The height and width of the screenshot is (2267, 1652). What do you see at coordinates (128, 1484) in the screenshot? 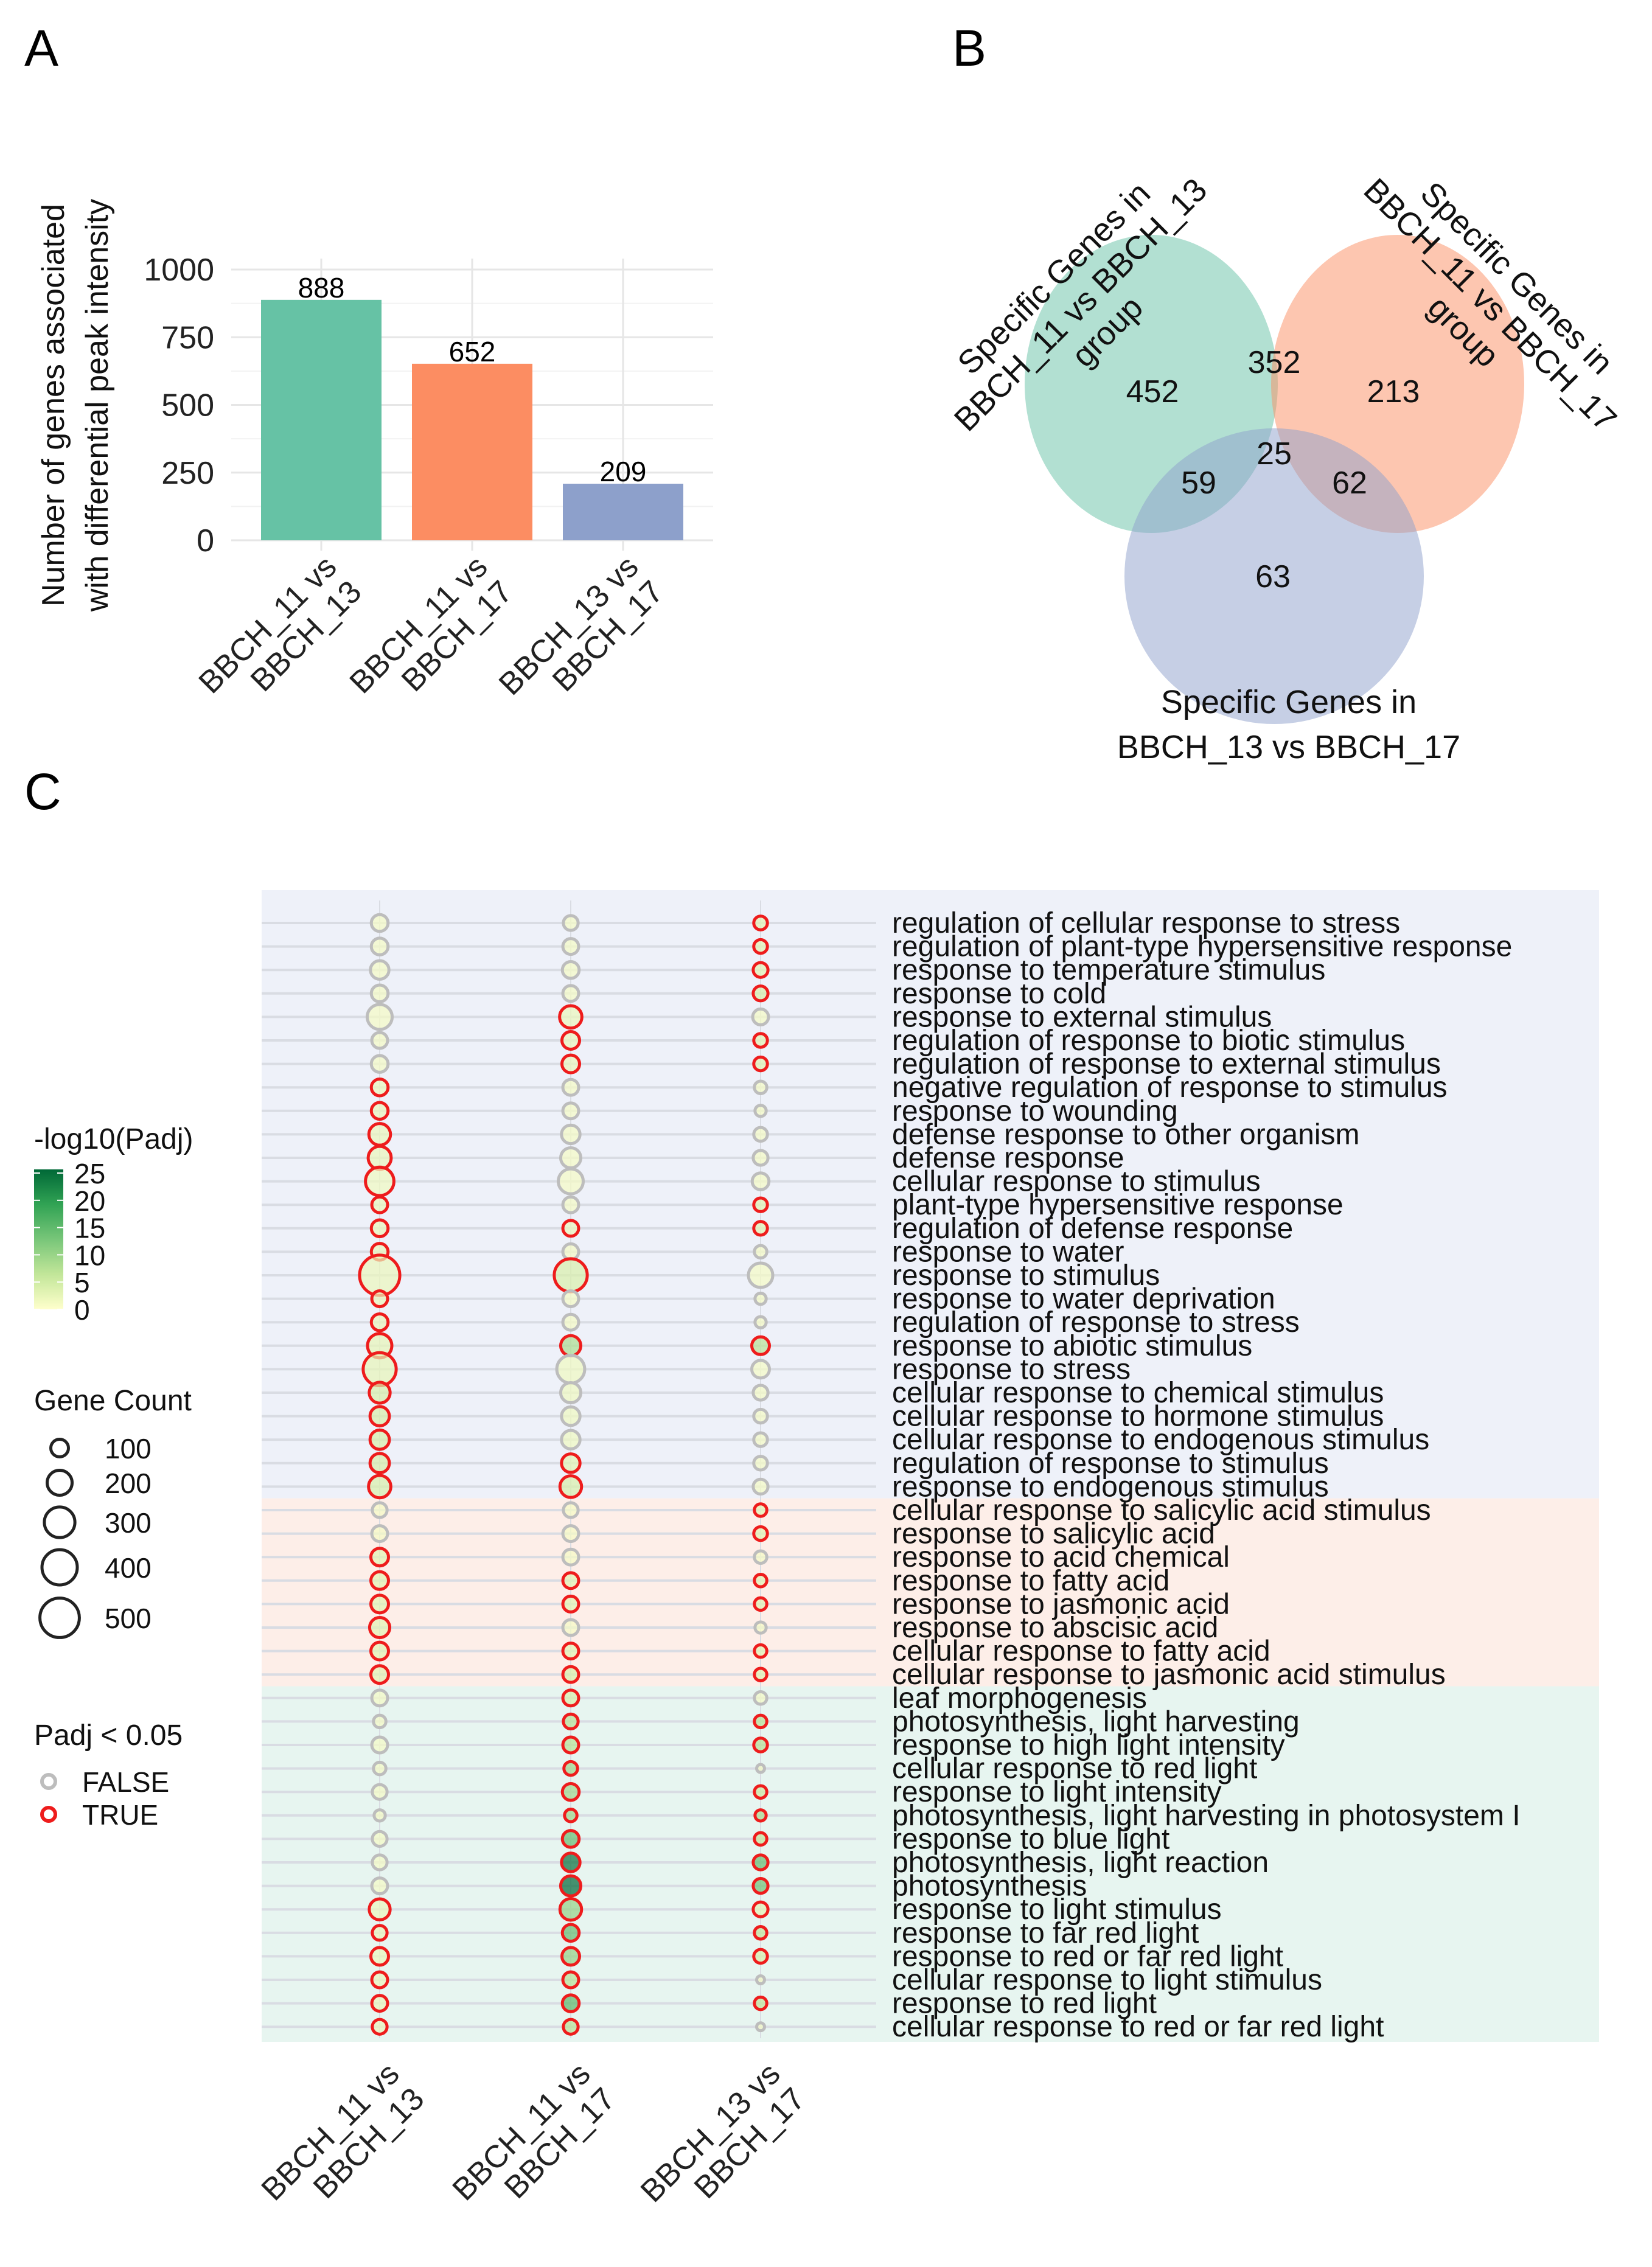
I see `size-legend-label: 200` at bounding box center [128, 1484].